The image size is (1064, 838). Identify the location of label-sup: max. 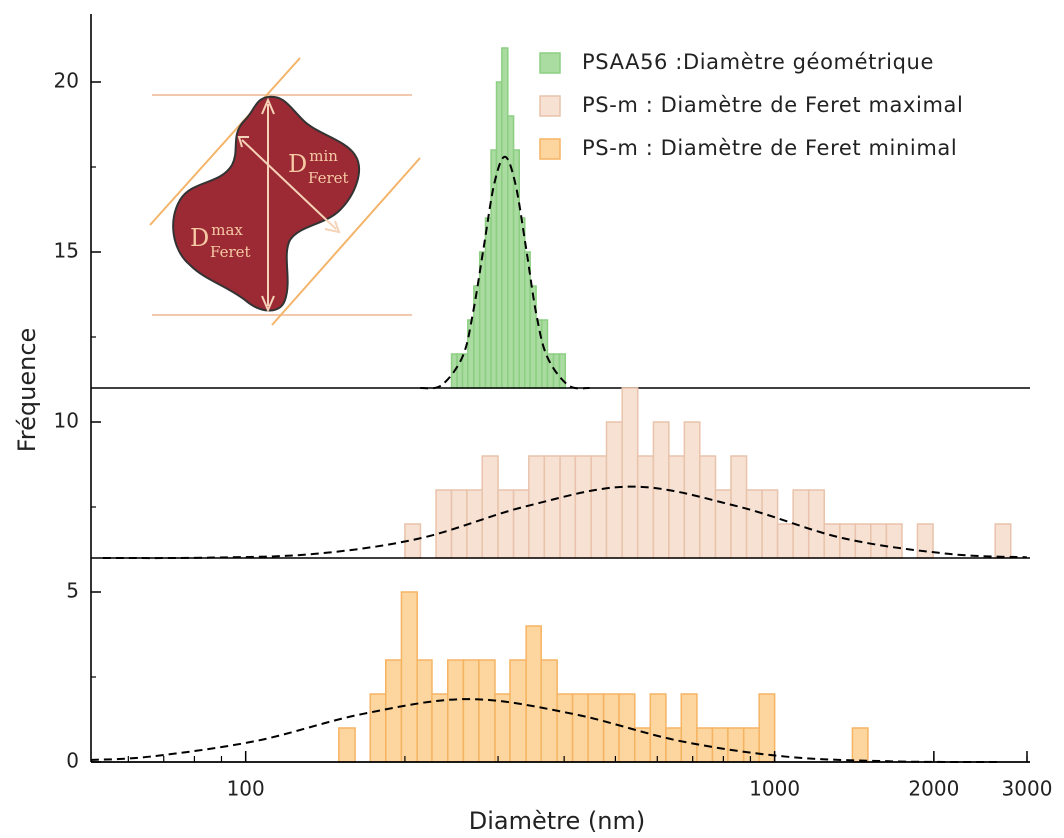
(227, 230).